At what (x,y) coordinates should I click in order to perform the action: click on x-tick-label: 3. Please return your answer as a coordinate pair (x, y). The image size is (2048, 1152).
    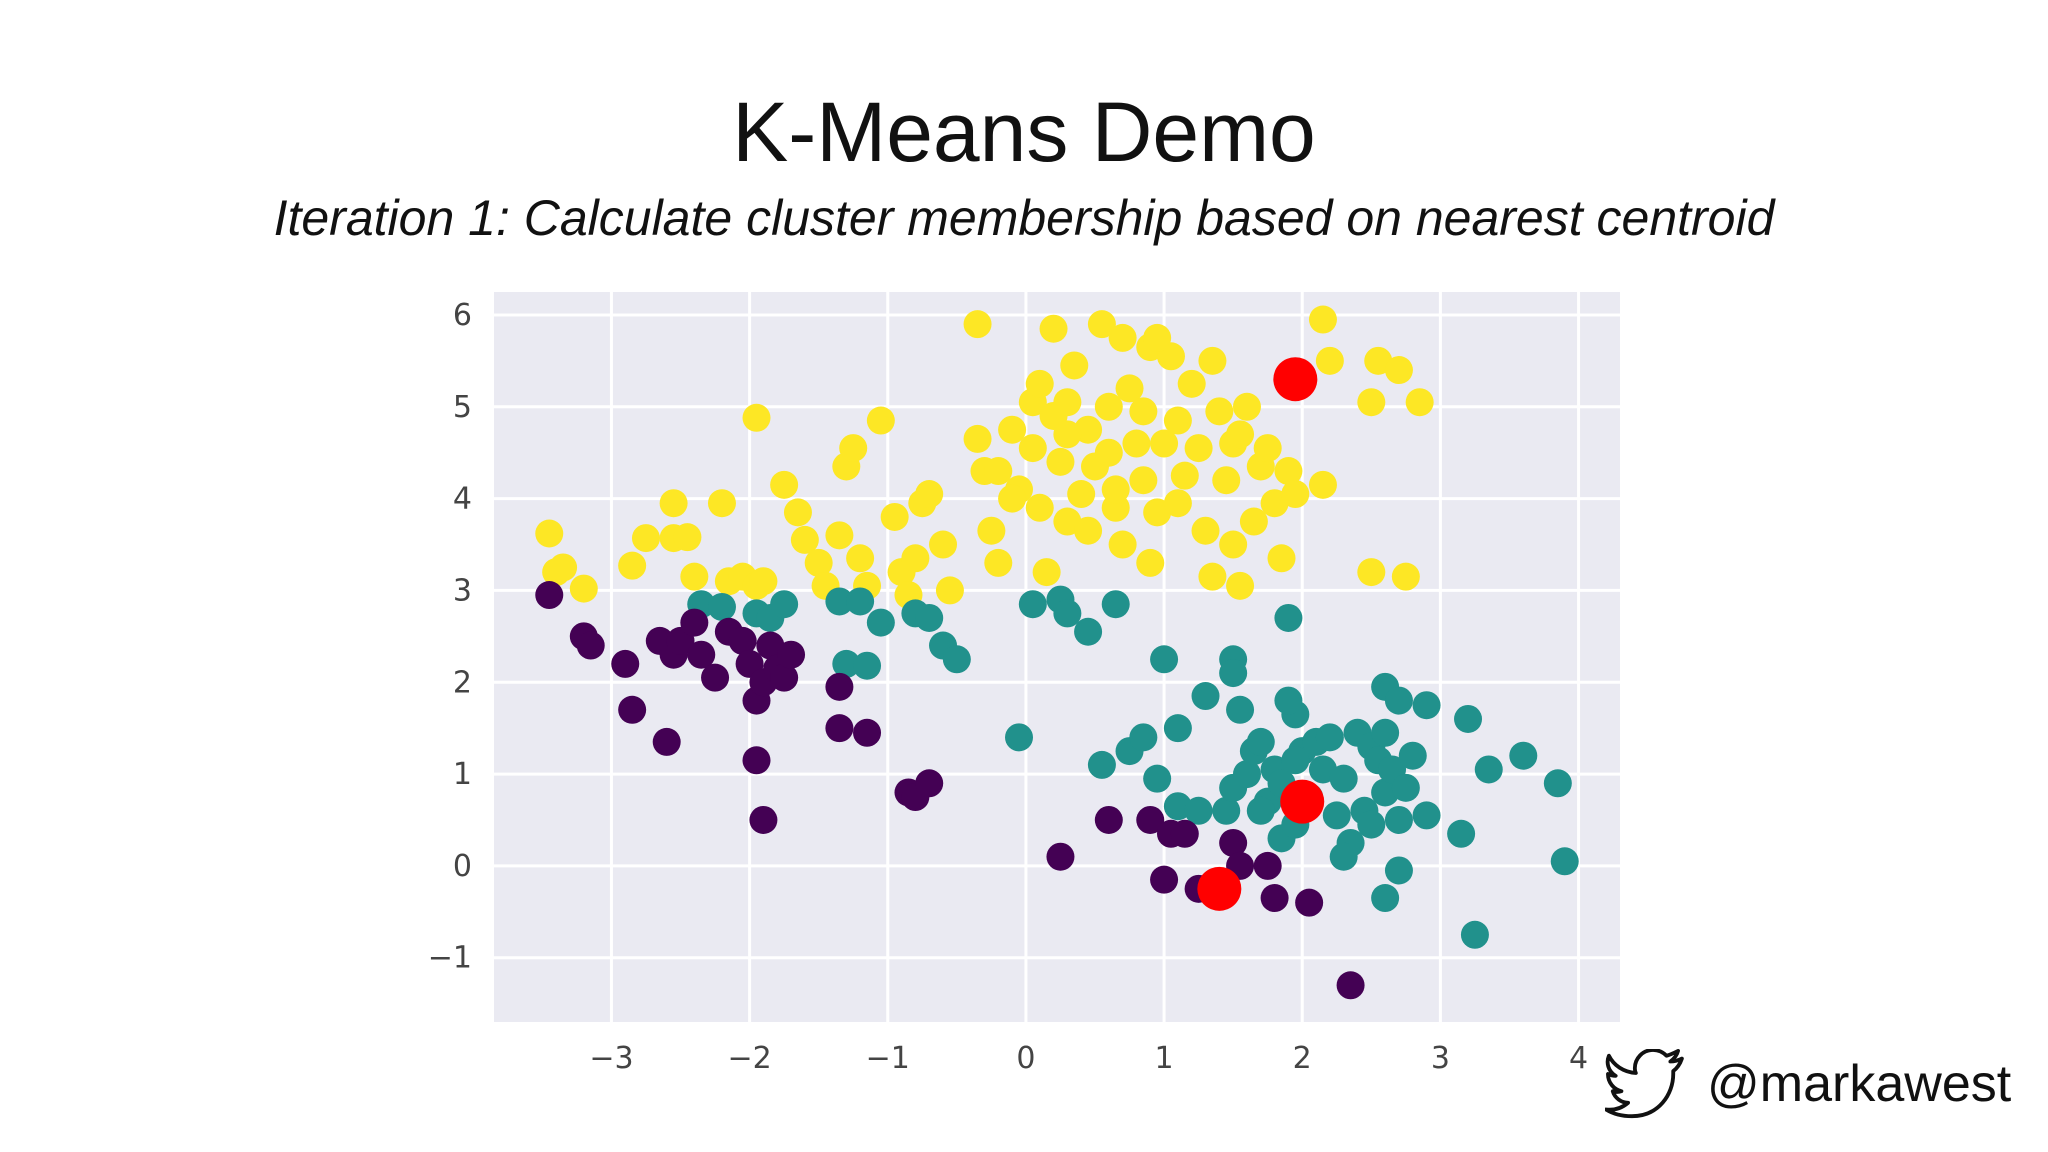
    Looking at the image, I should click on (1440, 1058).